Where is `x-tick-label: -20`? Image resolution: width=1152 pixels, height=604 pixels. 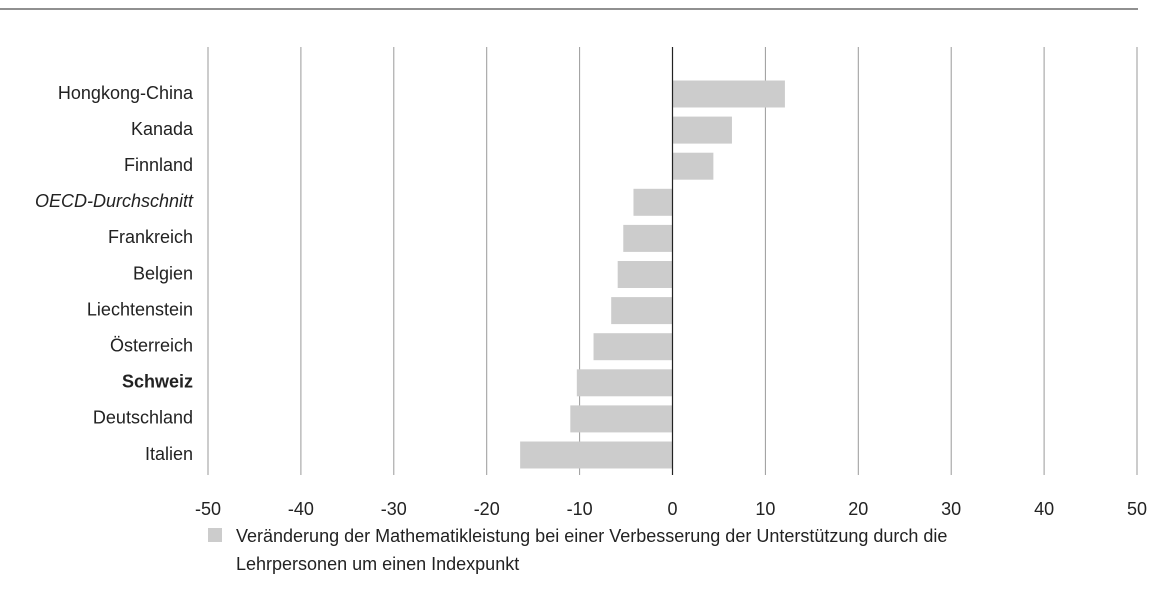
x-tick-label: -20 is located at coordinates (487, 509).